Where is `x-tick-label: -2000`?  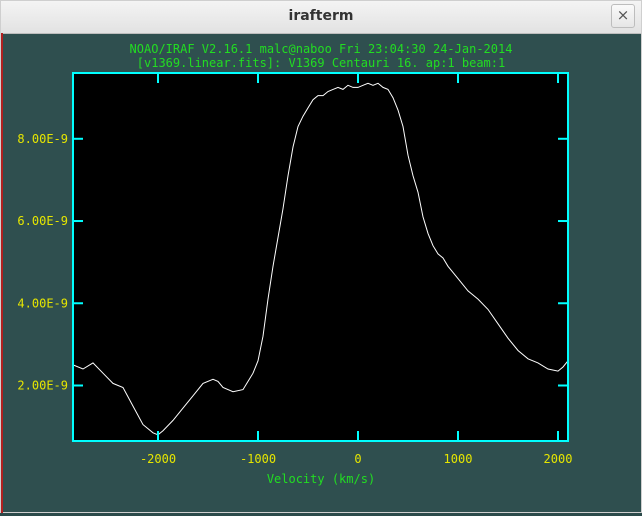
x-tick-label: -2000 is located at coordinates (158, 459).